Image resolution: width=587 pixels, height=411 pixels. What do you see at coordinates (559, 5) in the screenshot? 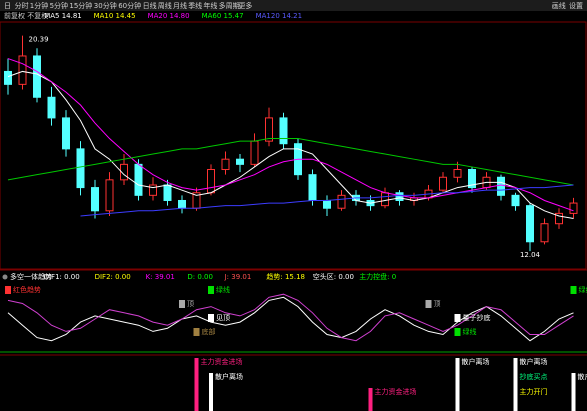
I see `toolbar-button: 画线` at bounding box center [559, 5].